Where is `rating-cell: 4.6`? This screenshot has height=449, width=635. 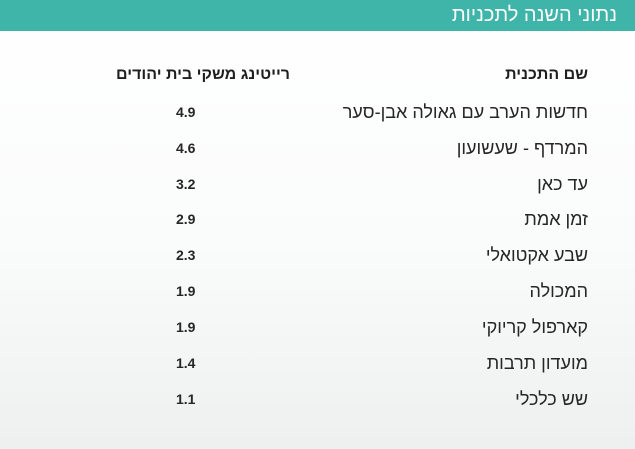 rating-cell: 4.6 is located at coordinates (186, 148).